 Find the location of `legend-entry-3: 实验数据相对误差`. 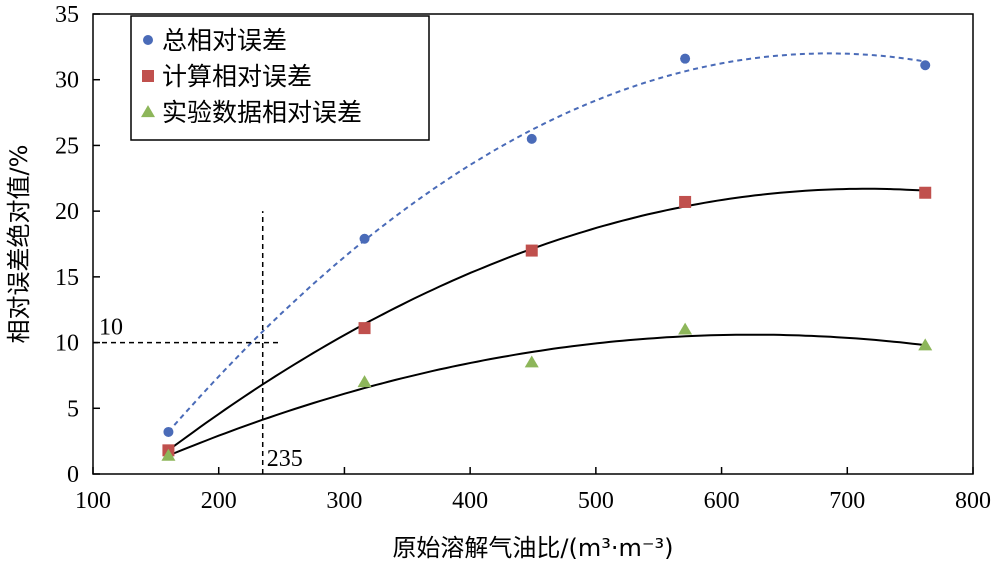

legend-entry-3: 实验数据相对误差 is located at coordinates (262, 112).